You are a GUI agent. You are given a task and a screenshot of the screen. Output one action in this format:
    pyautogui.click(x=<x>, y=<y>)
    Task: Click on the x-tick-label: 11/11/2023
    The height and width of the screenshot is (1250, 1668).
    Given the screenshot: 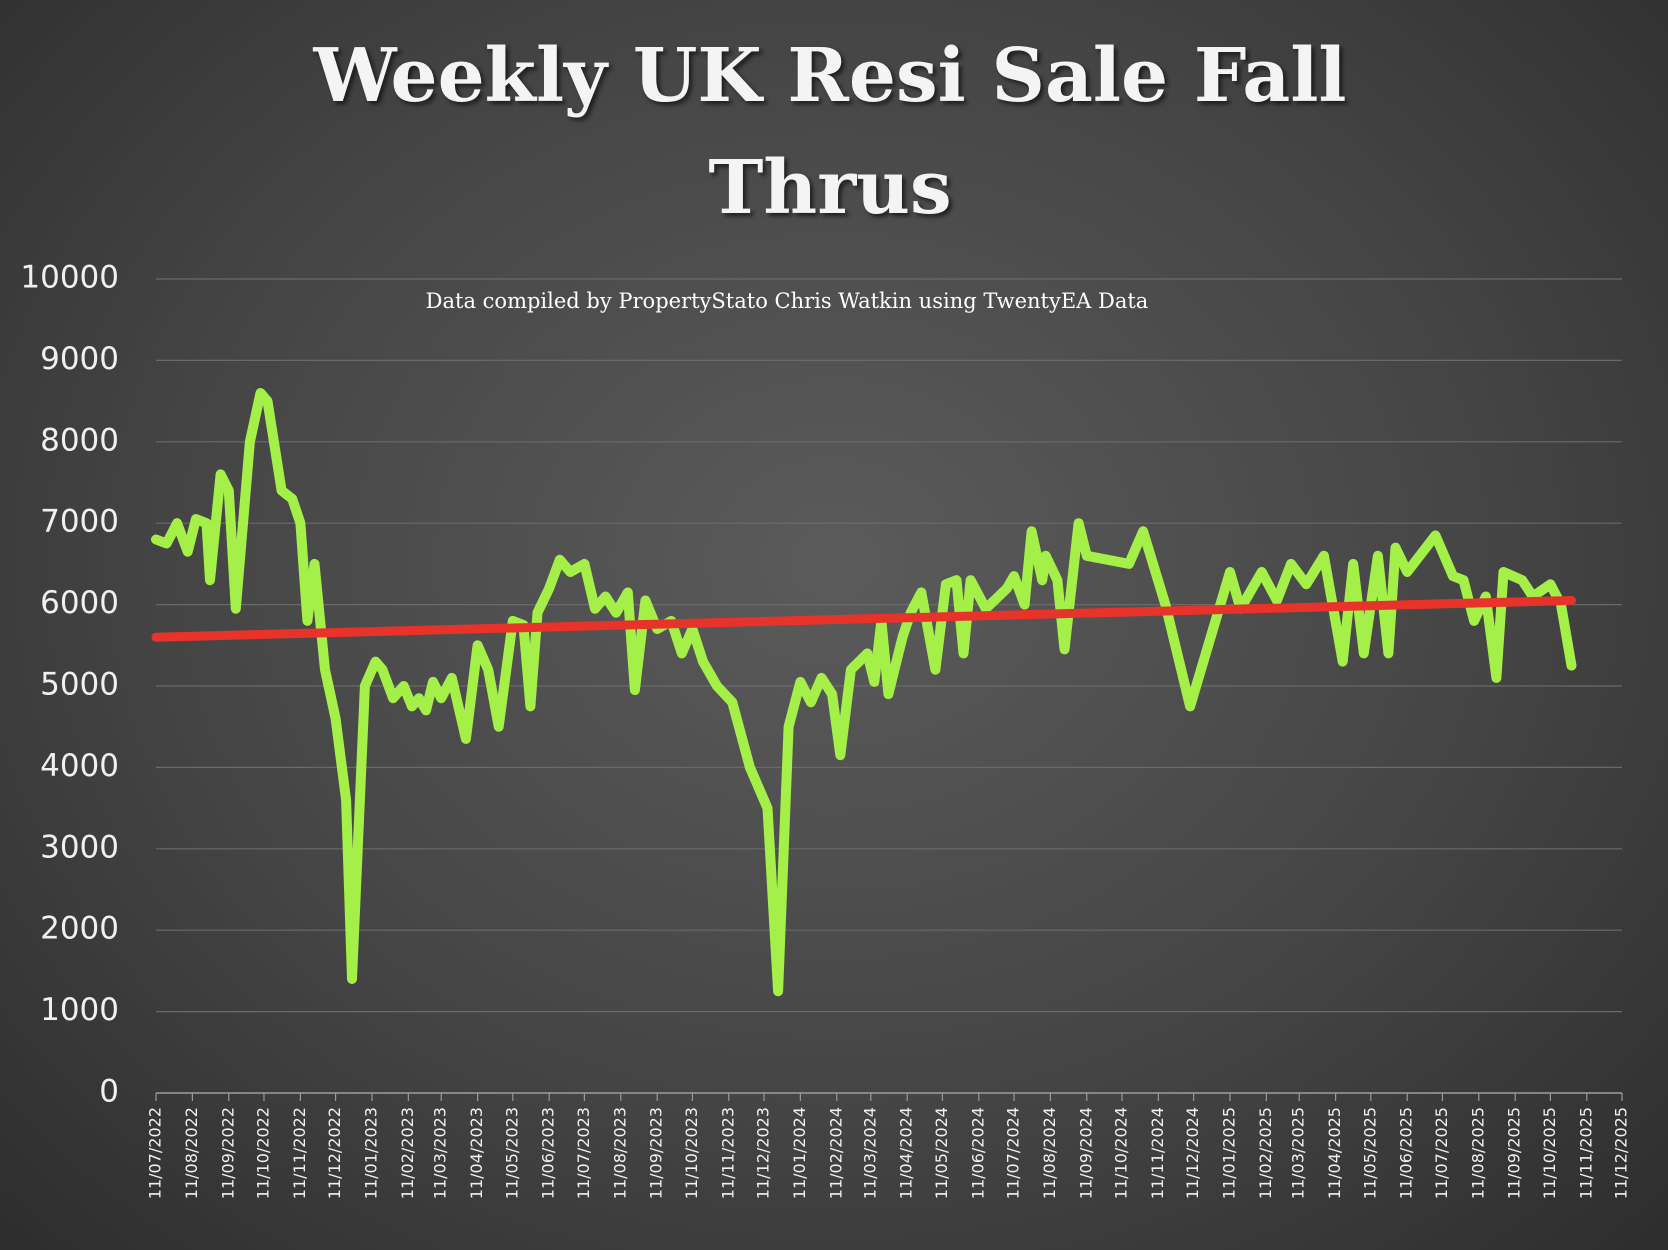 What is the action you would take?
    pyautogui.click(x=727, y=1153)
    